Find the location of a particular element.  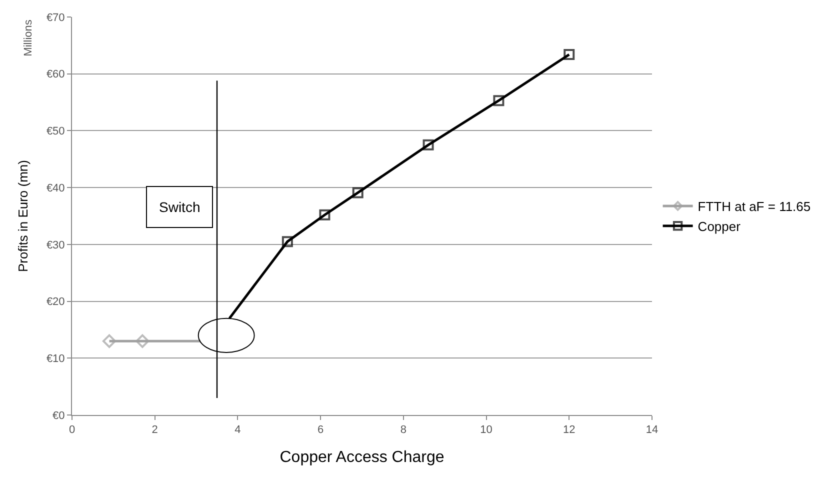

x-tick-label: 14 is located at coordinates (652, 430).